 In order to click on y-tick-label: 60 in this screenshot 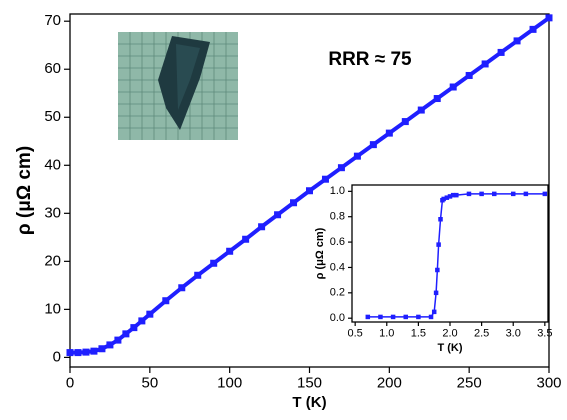, I will do `click(52, 68)`.